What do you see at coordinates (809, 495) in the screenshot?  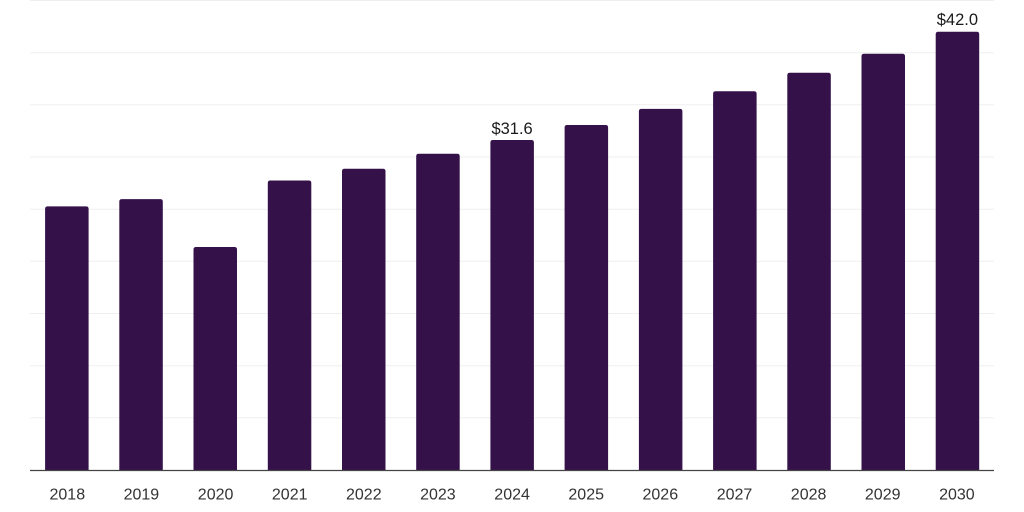 I see `svg-text: 2028` at bounding box center [809, 495].